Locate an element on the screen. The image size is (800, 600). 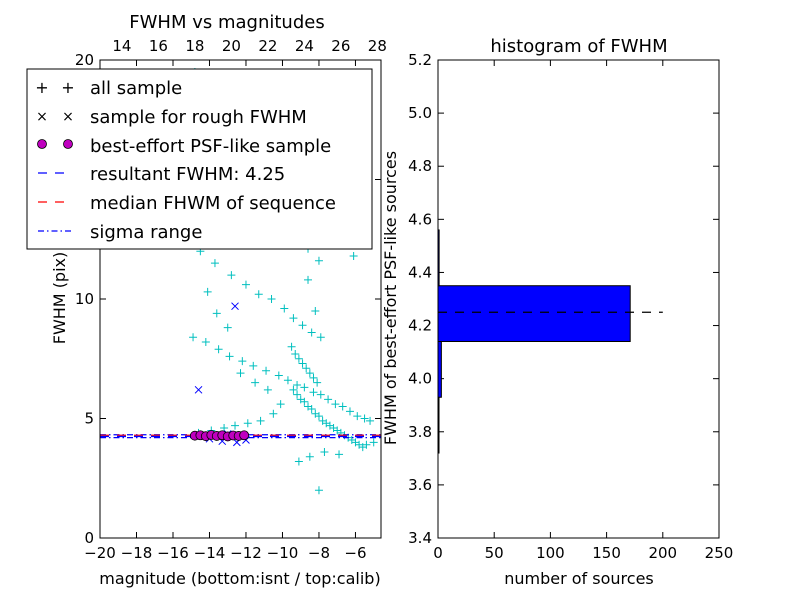
right-y-tick-label: 4.2 is located at coordinates (420, 326).